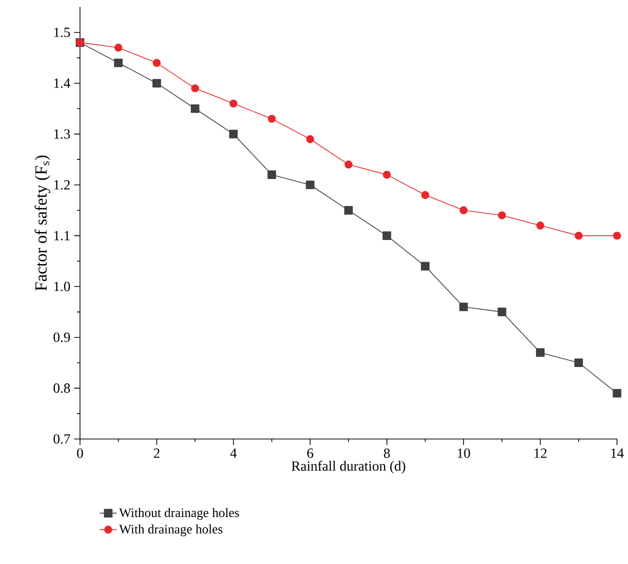 The width and height of the screenshot is (628, 564). Describe the element at coordinates (349, 467) in the screenshot. I see `x-axis-title: Rainfall duration (d)` at that location.